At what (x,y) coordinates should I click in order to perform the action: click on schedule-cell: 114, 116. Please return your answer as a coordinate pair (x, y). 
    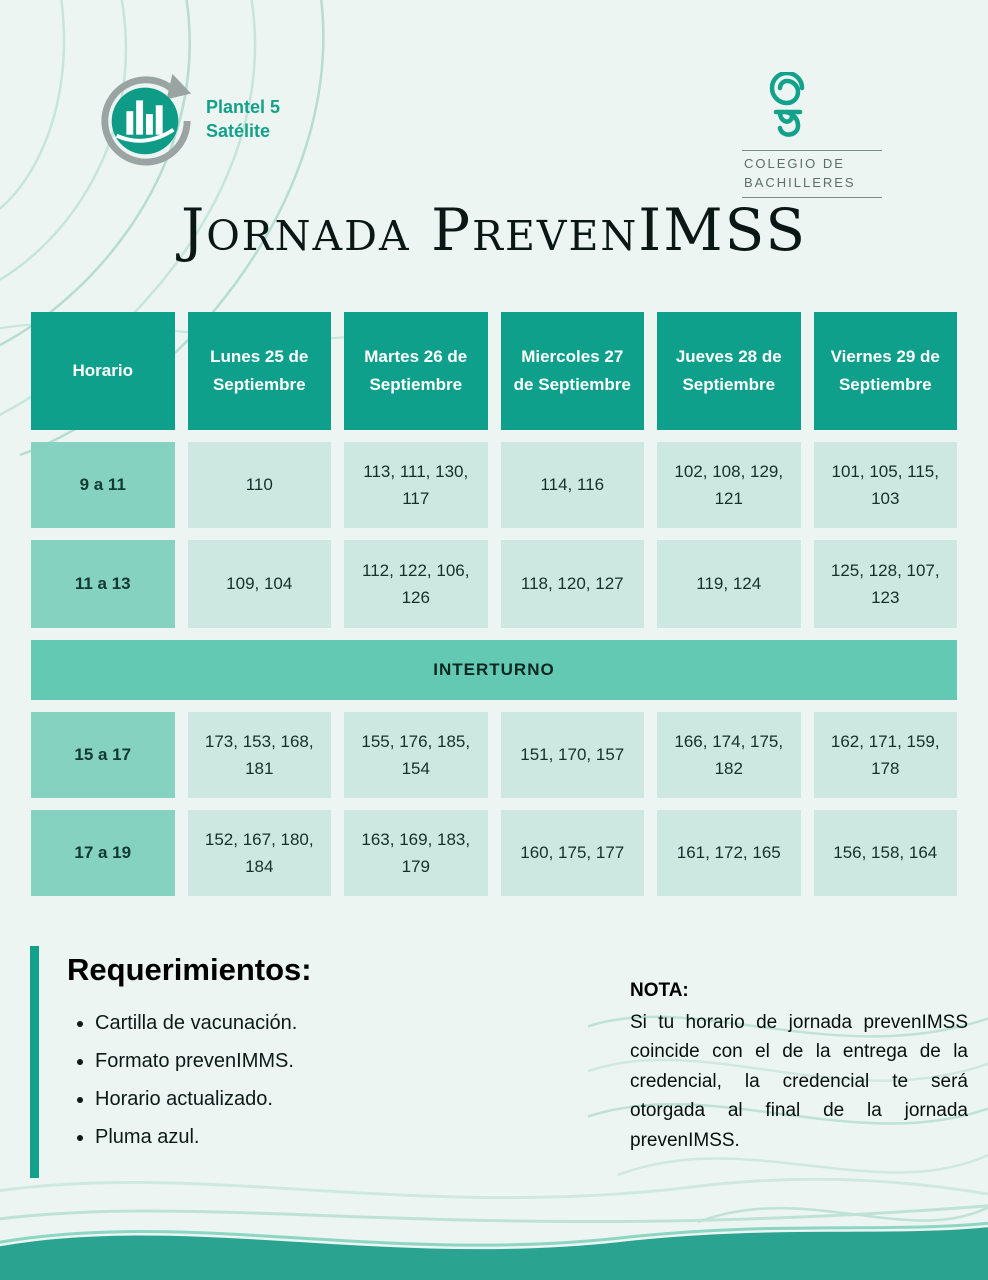
    Looking at the image, I should click on (572, 485).